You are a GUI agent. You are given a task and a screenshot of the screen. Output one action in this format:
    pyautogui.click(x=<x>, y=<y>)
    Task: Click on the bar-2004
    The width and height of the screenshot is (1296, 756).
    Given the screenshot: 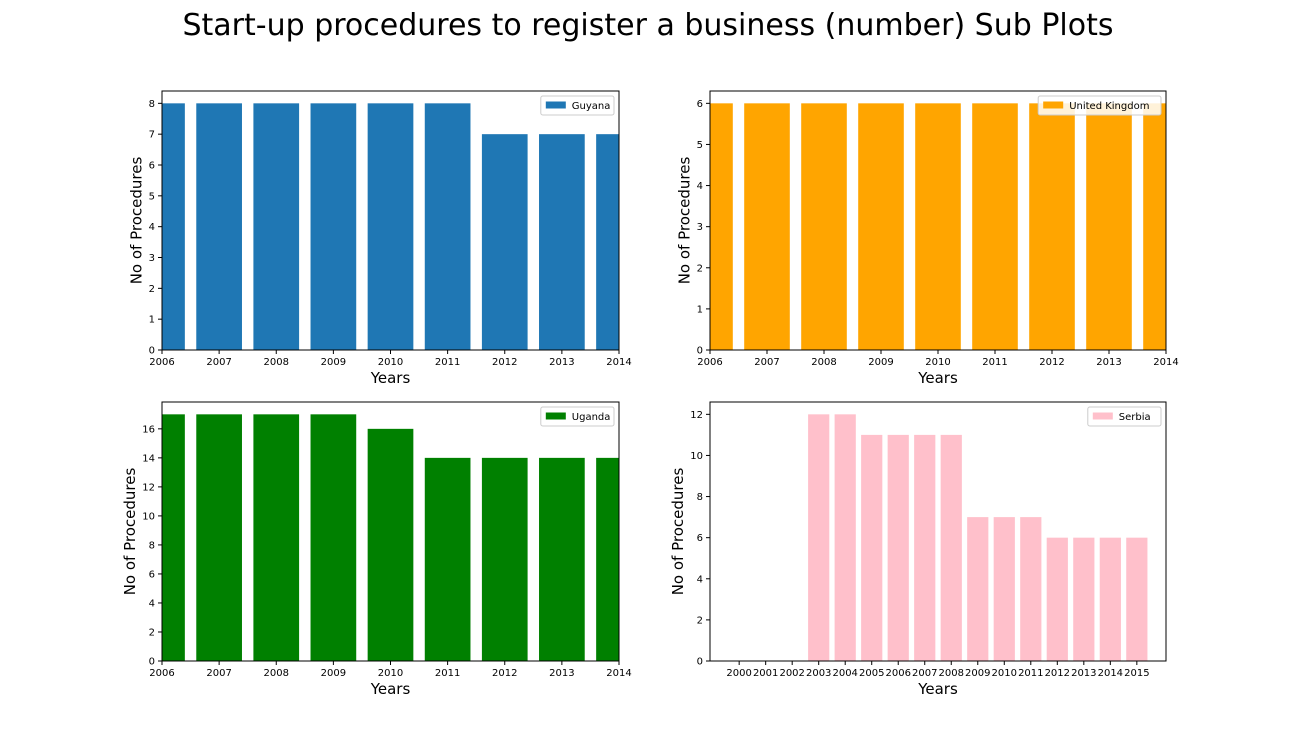 What is the action you would take?
    pyautogui.click(x=845, y=537)
    